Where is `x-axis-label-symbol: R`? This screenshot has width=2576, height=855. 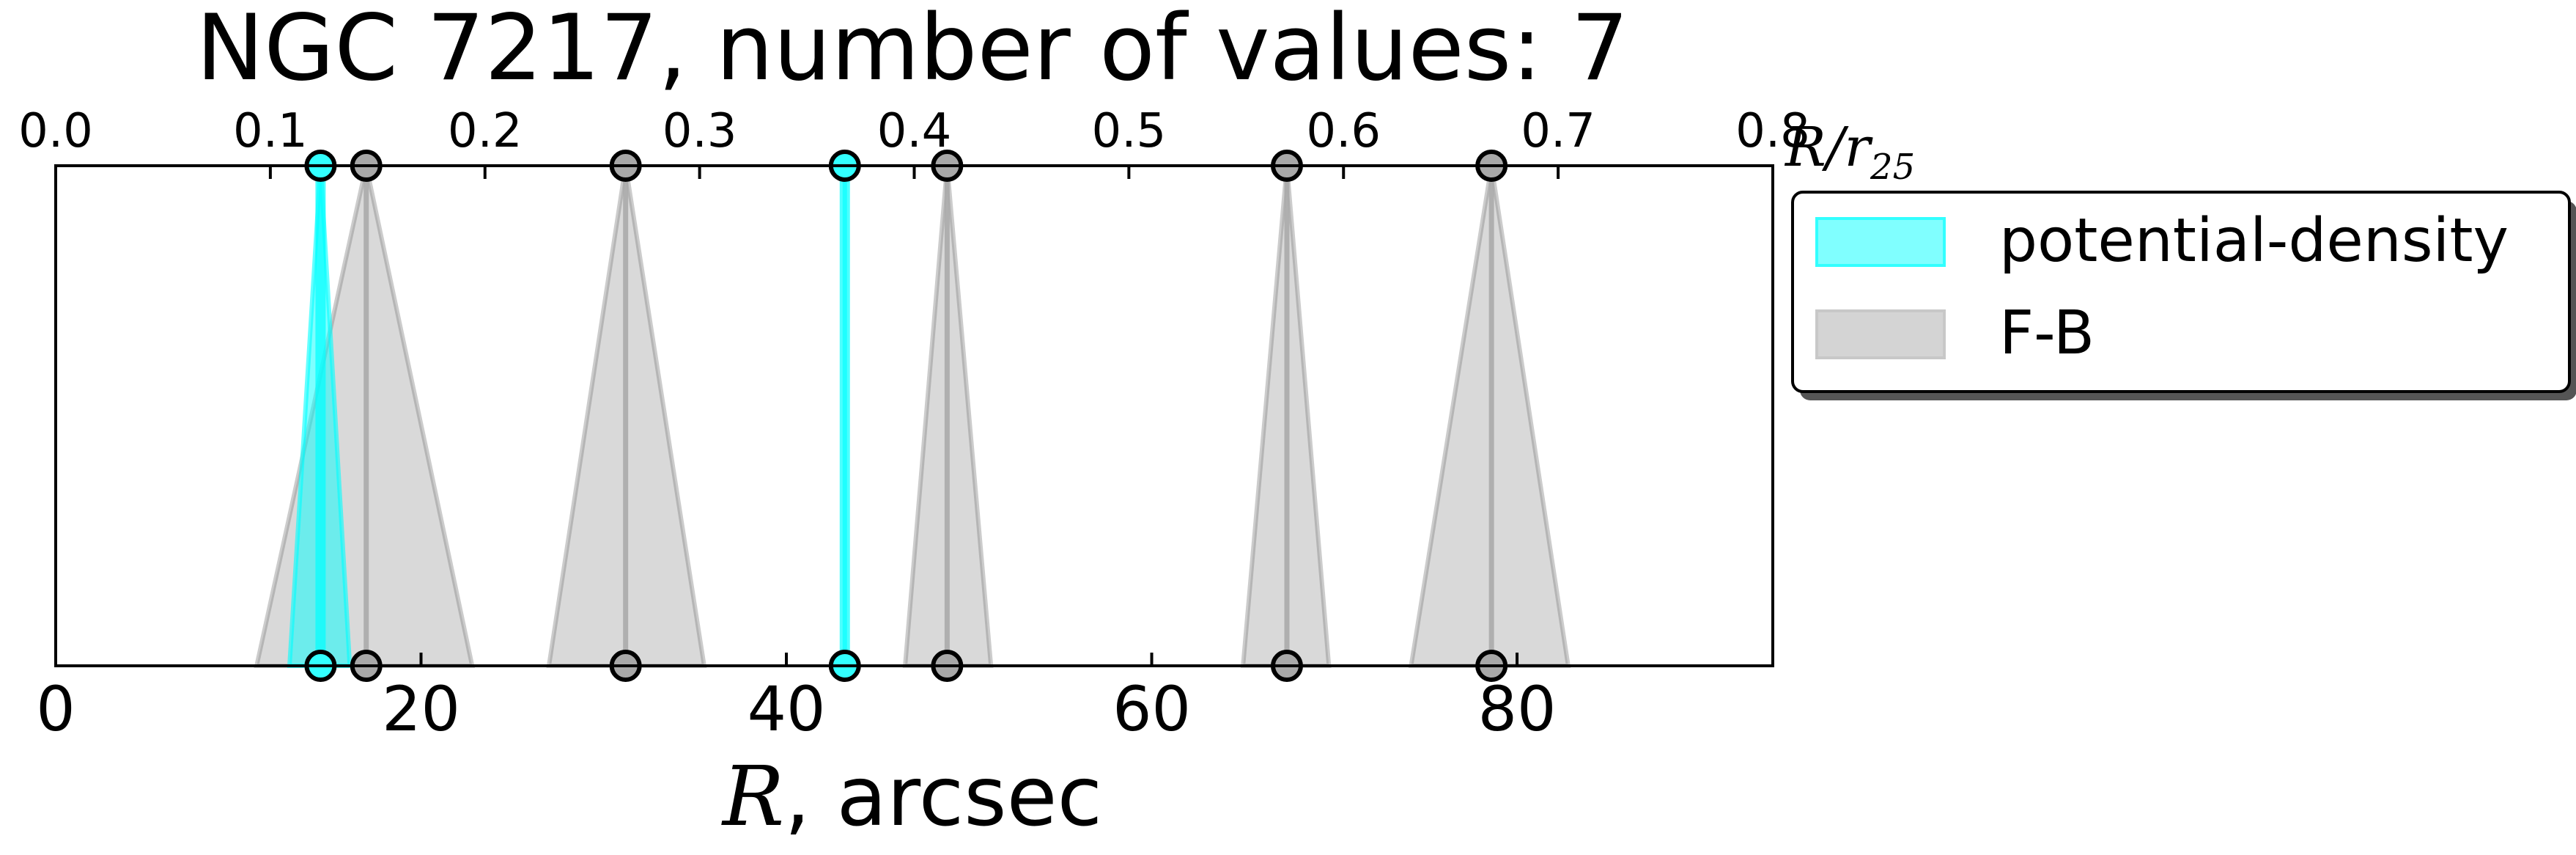
x-axis-label-symbol: R is located at coordinates (752, 797).